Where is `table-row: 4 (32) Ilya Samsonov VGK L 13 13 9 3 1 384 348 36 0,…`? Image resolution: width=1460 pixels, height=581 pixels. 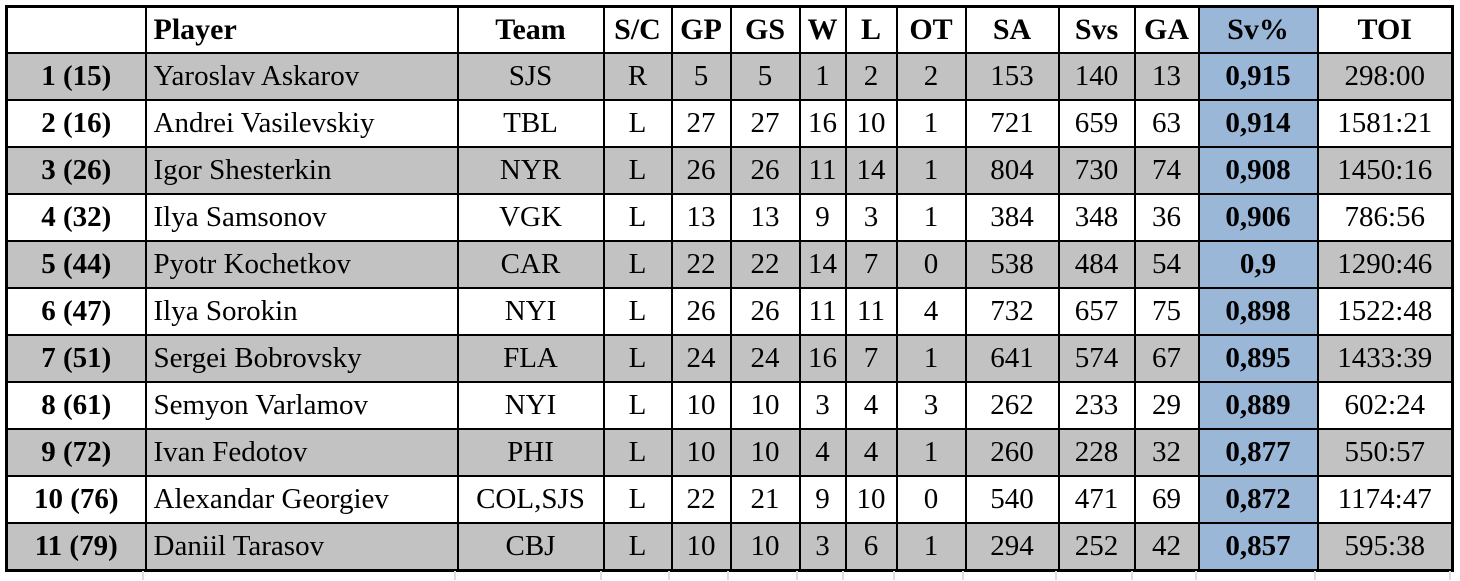 table-row: 4 (32) Ilya Samsonov VGK L 13 13 9 3 1 384 348 36 0,… is located at coordinates (729, 217).